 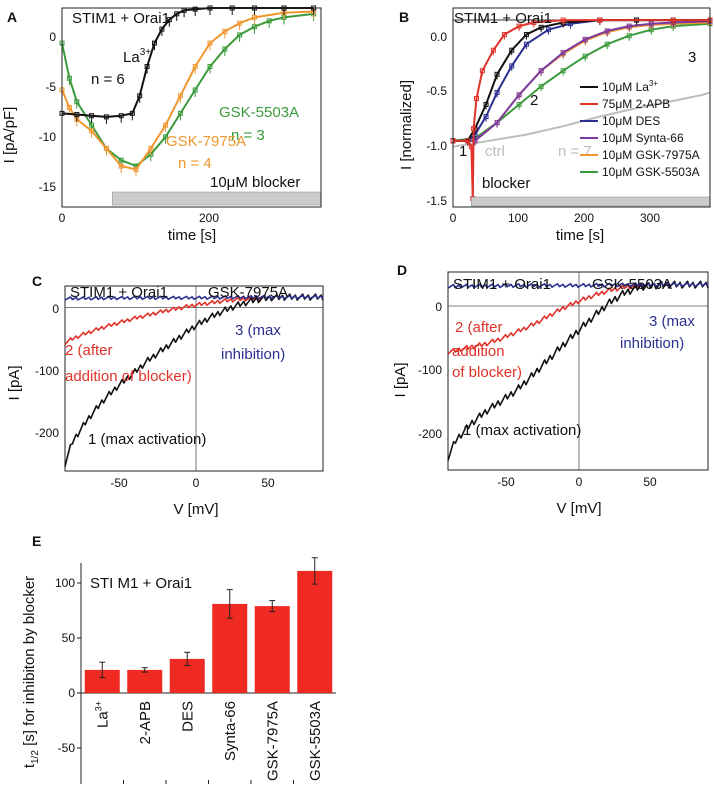 I want to click on panel-d-ann-2b: addition, so click(x=478, y=351).